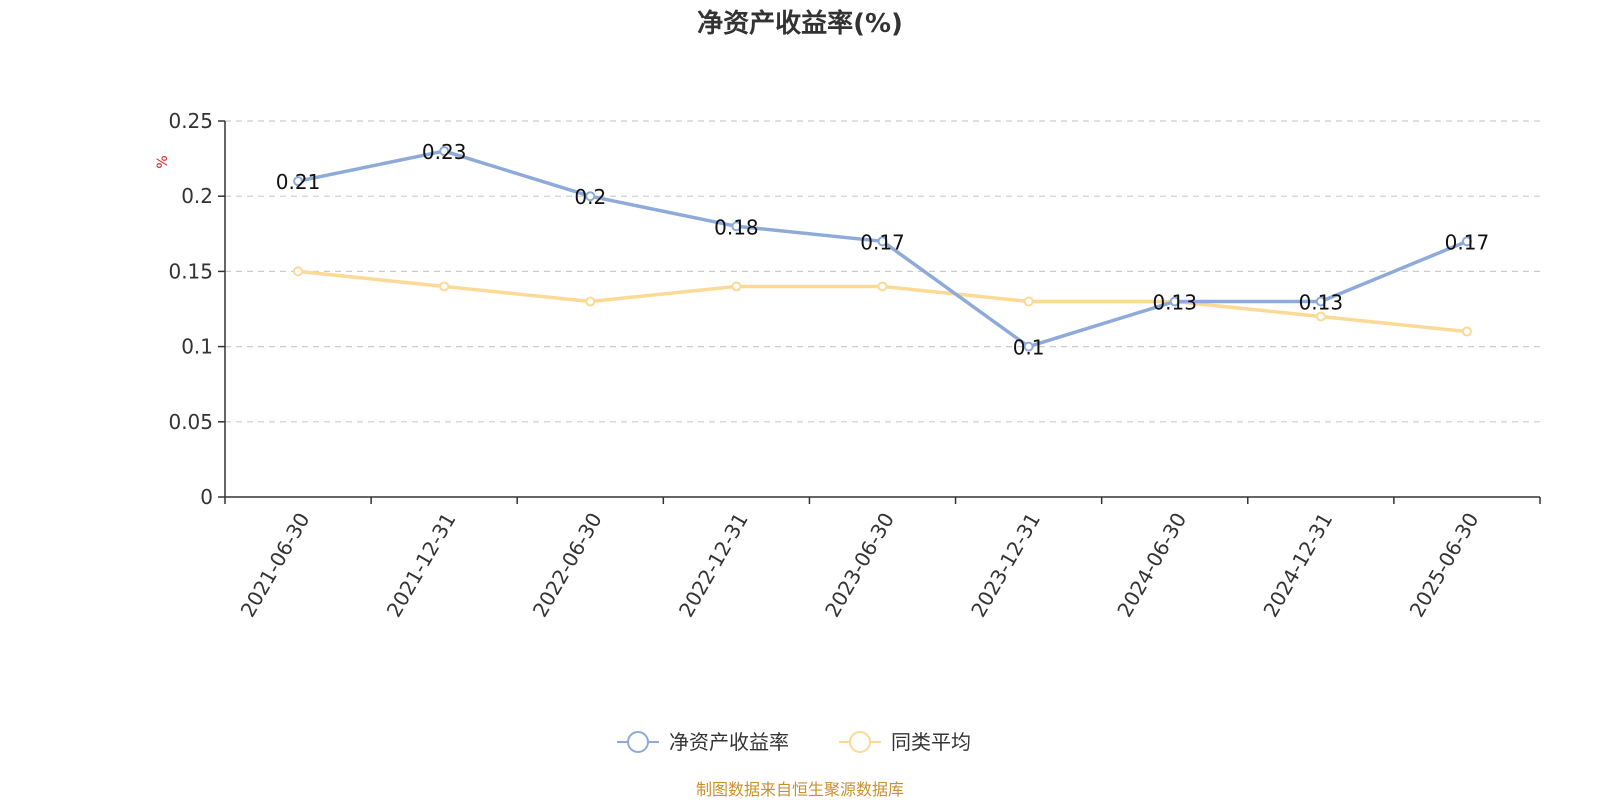  I want to click on source-note: 制图数据来自恒生聚源数据库, so click(800, 789).